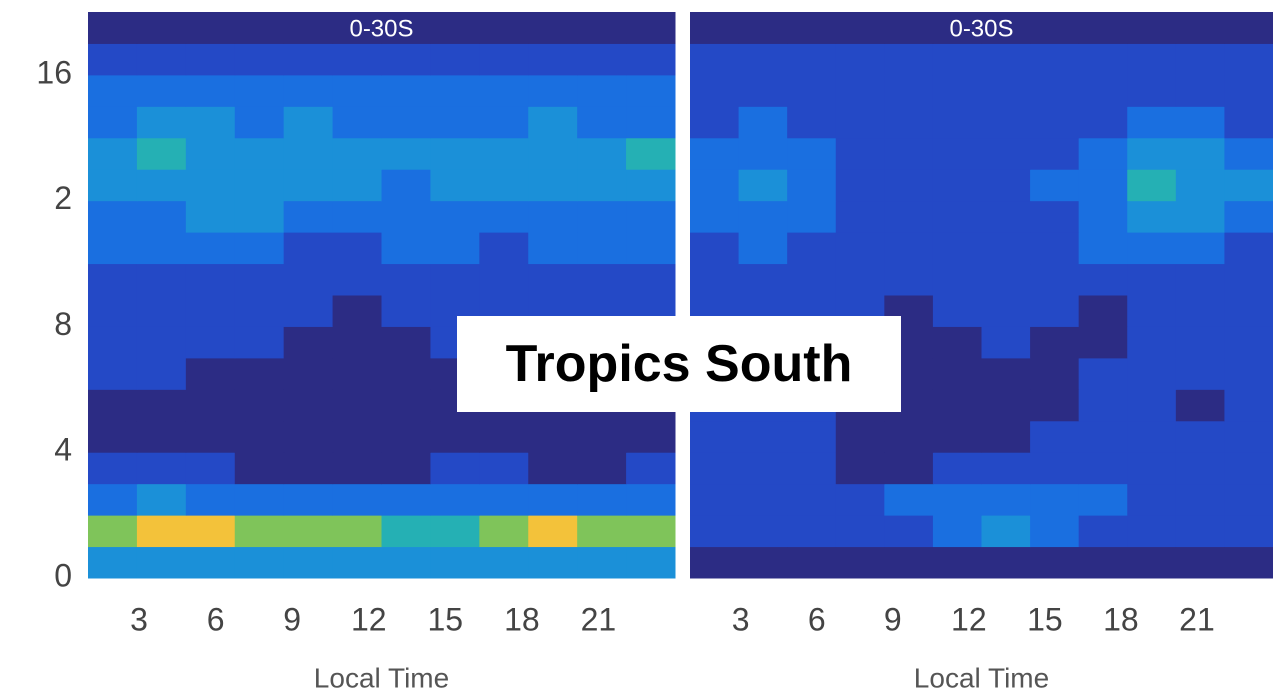 The image size is (1273, 697). I want to click on y-tick-label: 8, so click(63, 324).